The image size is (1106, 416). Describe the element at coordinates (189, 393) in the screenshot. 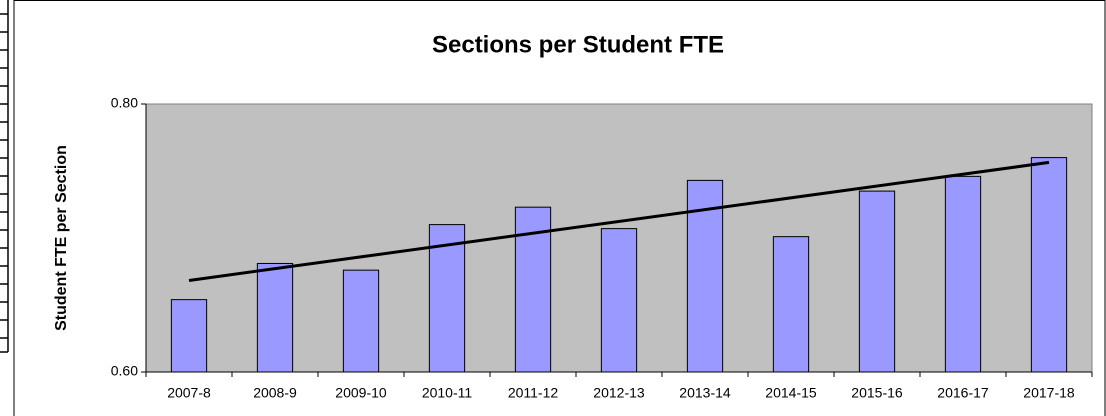

I see `x-tick-label: 2007-8` at that location.